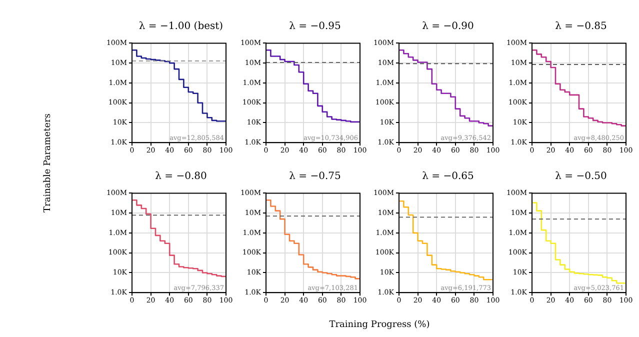 The image size is (639, 337). I want to click on chart-title: λ = −0.65, so click(448, 176).